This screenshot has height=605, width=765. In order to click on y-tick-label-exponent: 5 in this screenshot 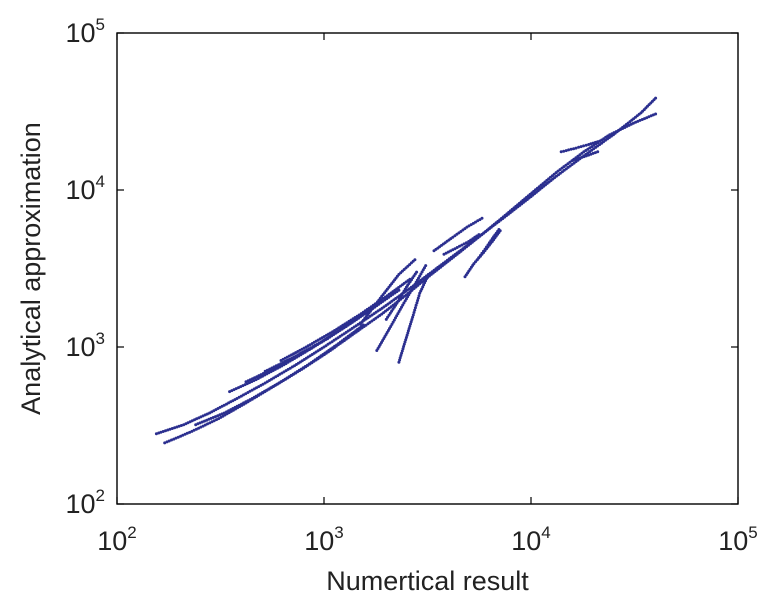, I will do `click(100, 24)`.